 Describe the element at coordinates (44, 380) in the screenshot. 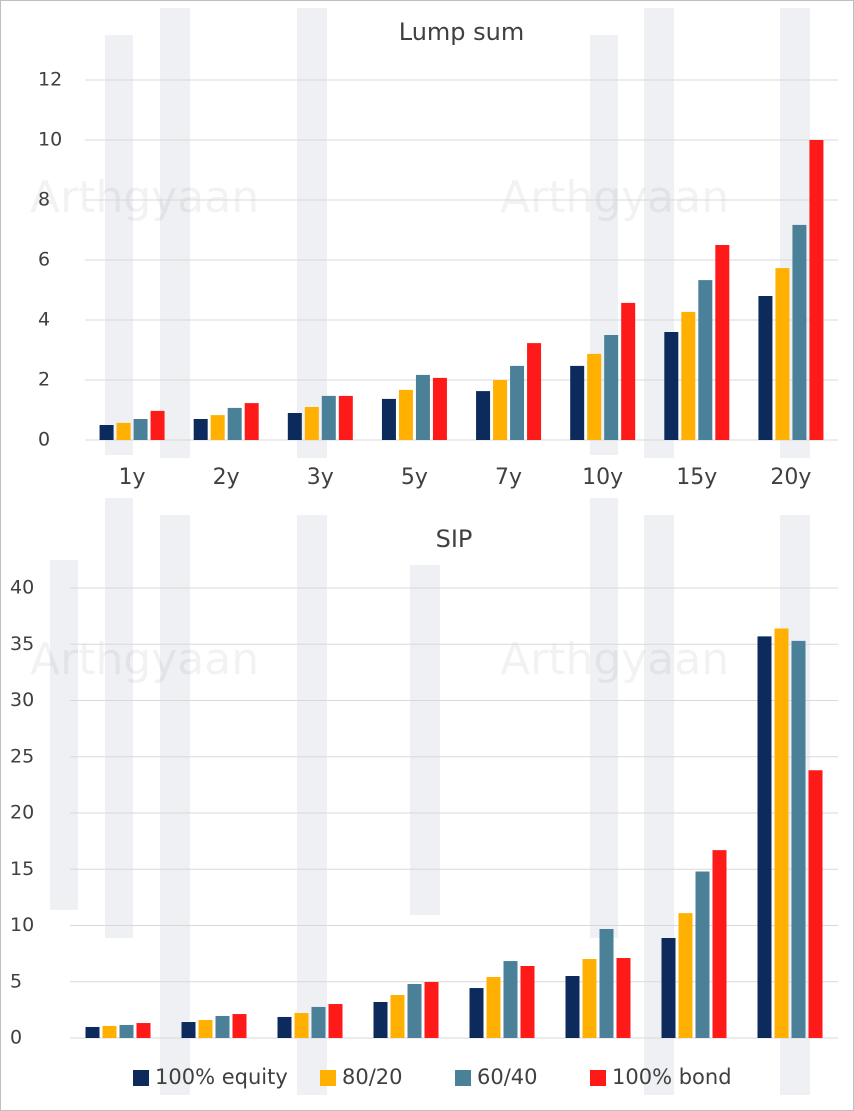

I see `y-tick-label: 2` at that location.